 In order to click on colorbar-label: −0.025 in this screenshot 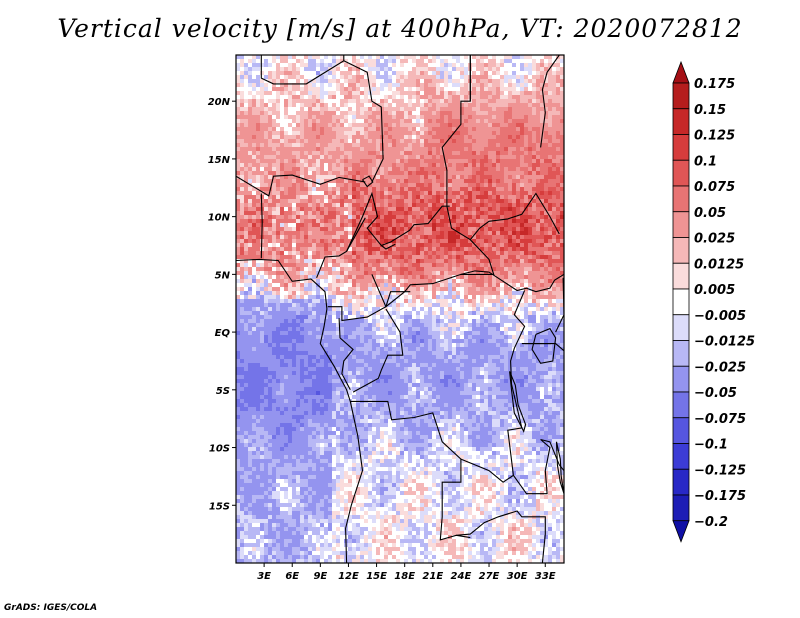, I will do `click(720, 367)`.